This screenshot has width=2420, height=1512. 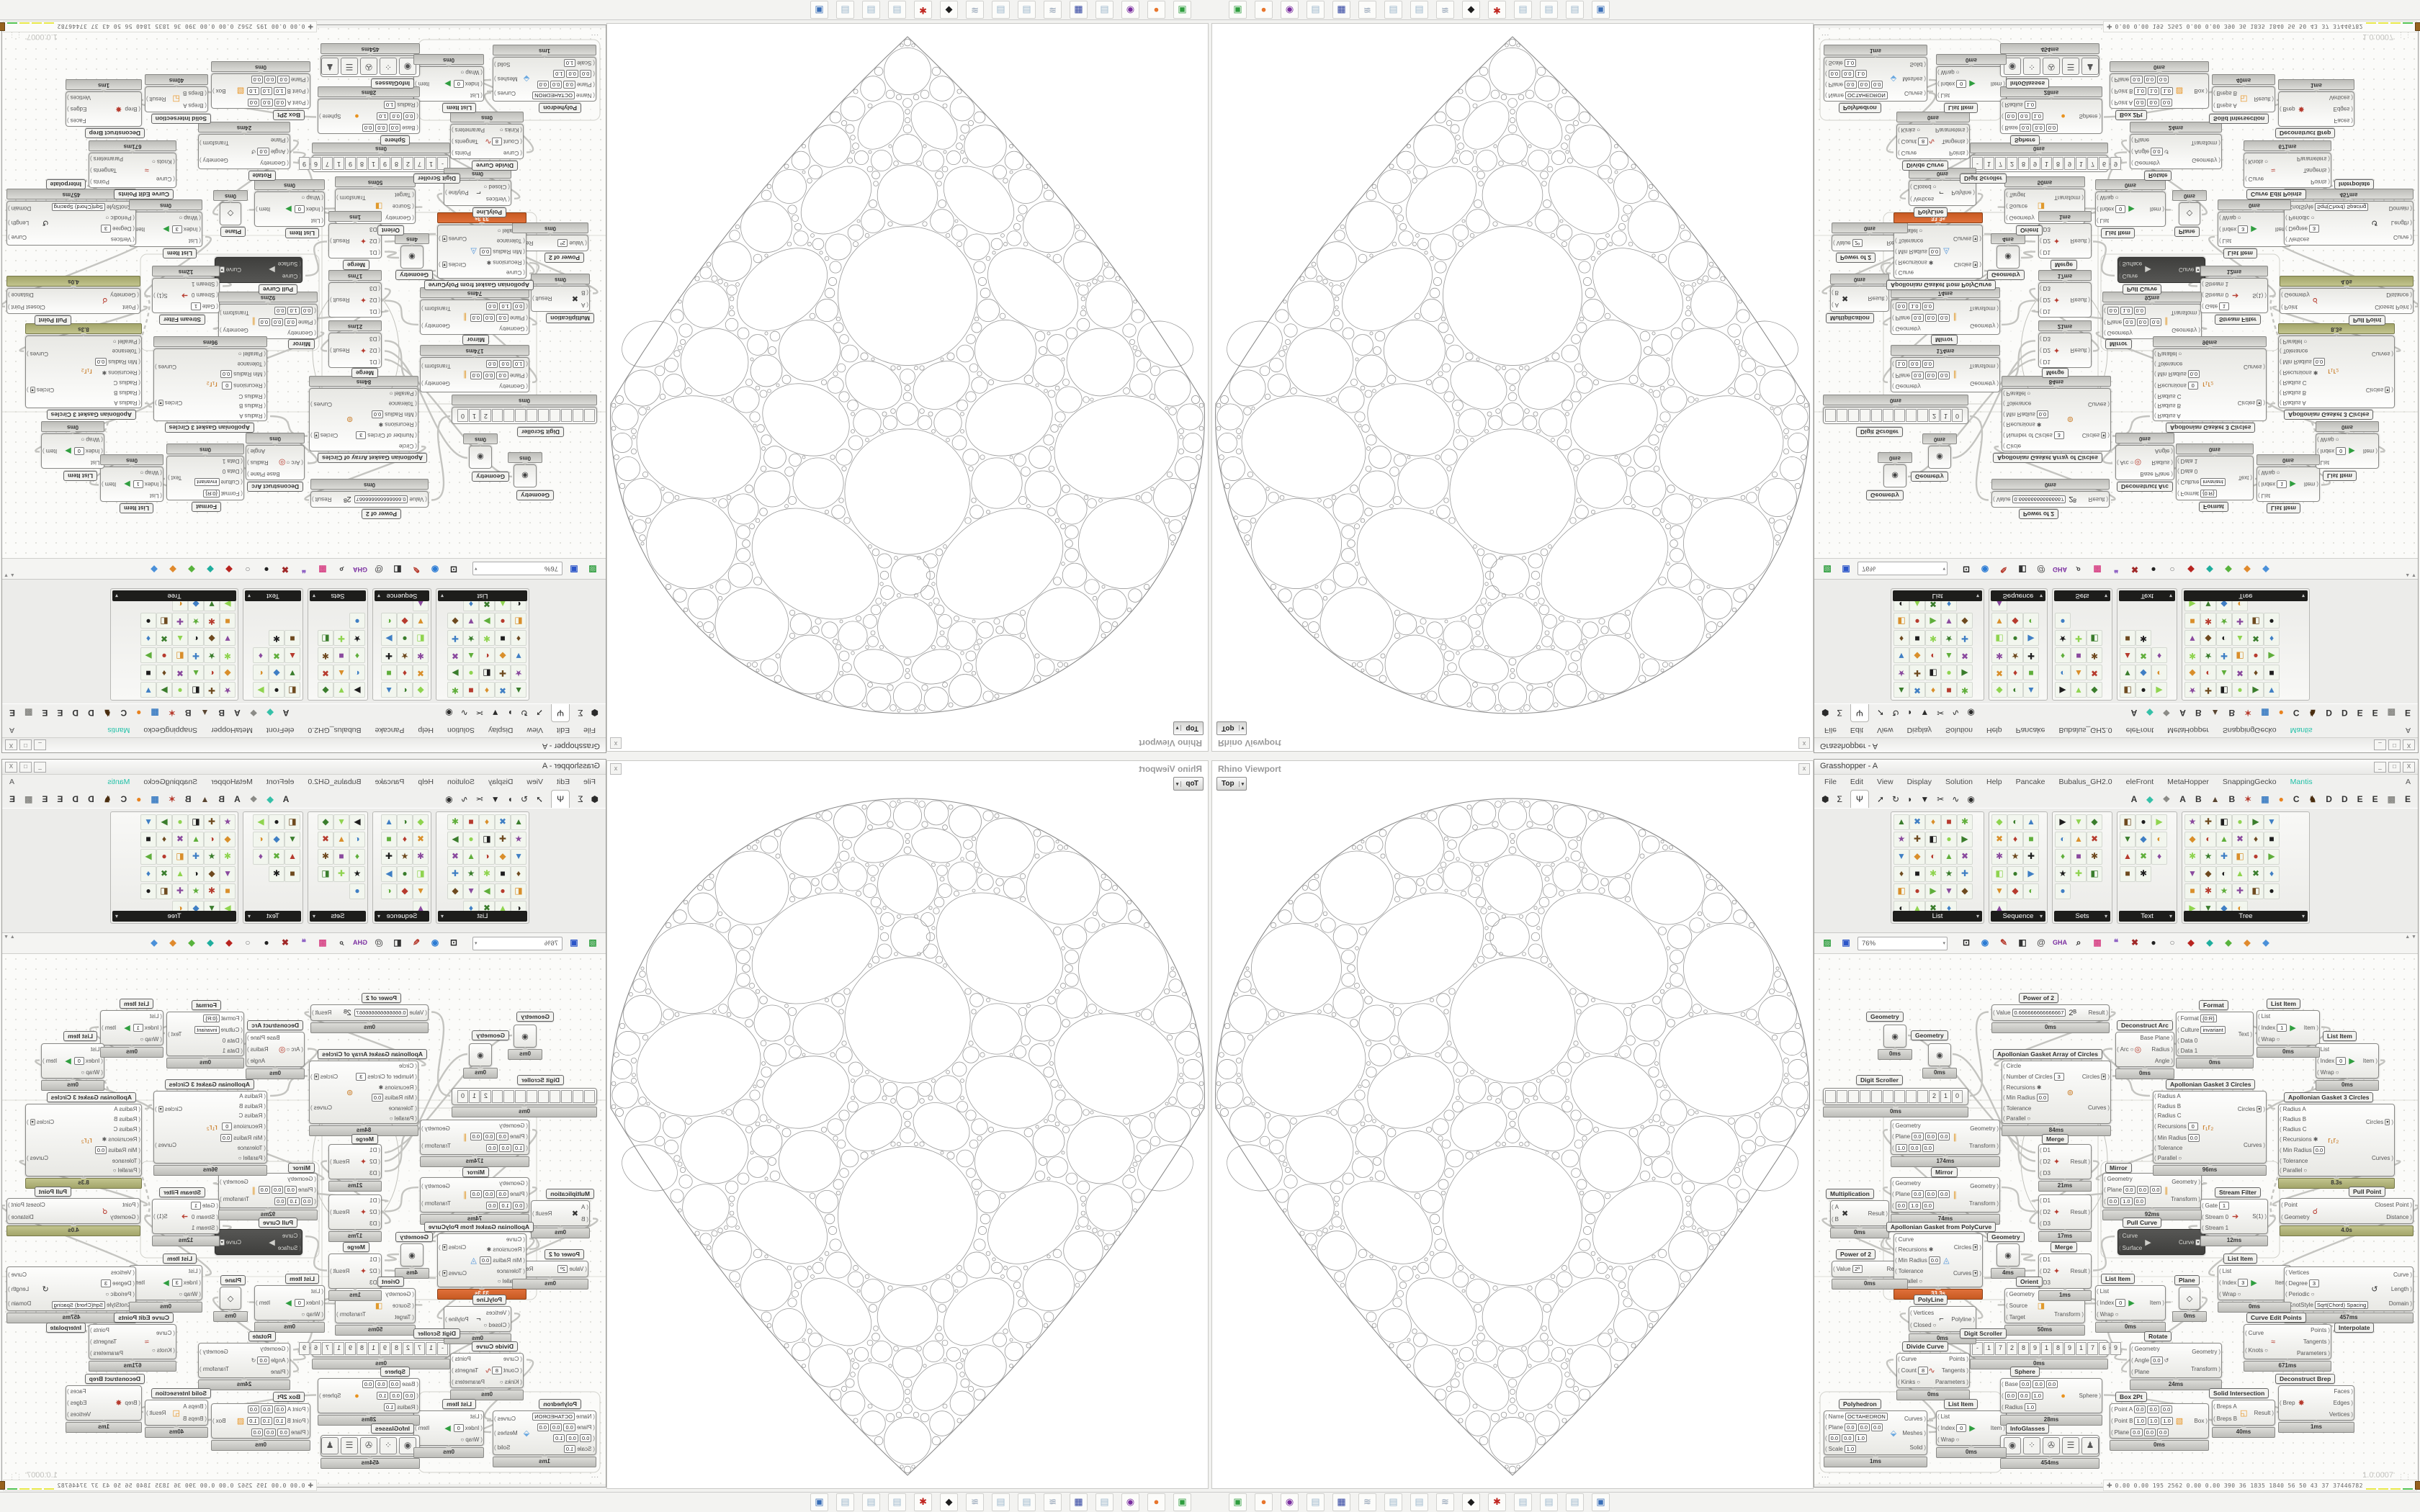 What do you see at coordinates (1156, 10) in the screenshot?
I see `firefox-icon: ●` at bounding box center [1156, 10].